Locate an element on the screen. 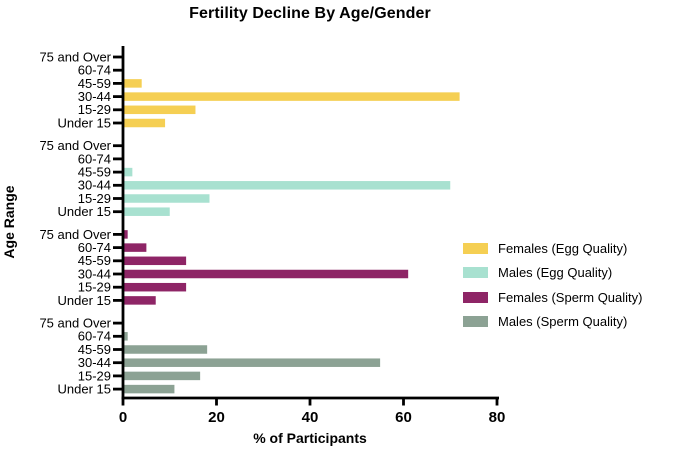 The image size is (677, 459). x-axis-title: % of Participants is located at coordinates (310, 438).